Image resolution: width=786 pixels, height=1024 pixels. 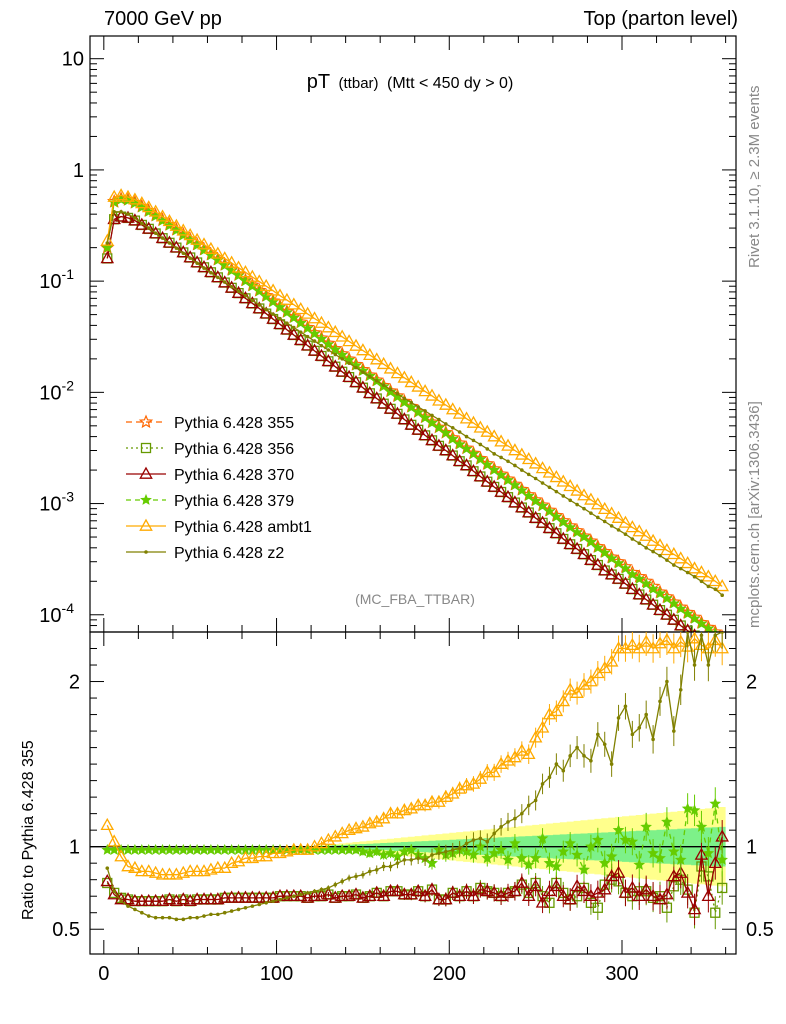 I want to click on legend-label: Pythia 6.428 370, so click(x=234, y=475).